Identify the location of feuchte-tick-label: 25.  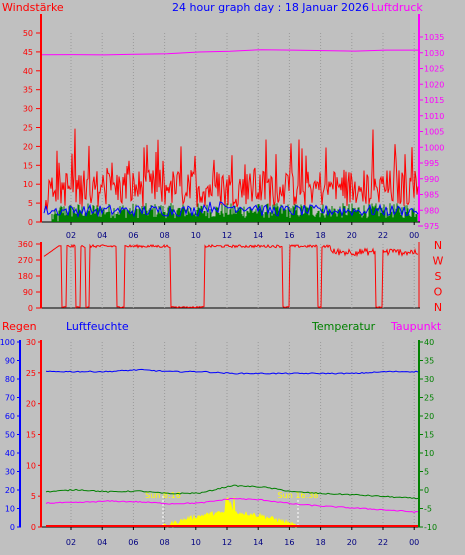
(31, 373).